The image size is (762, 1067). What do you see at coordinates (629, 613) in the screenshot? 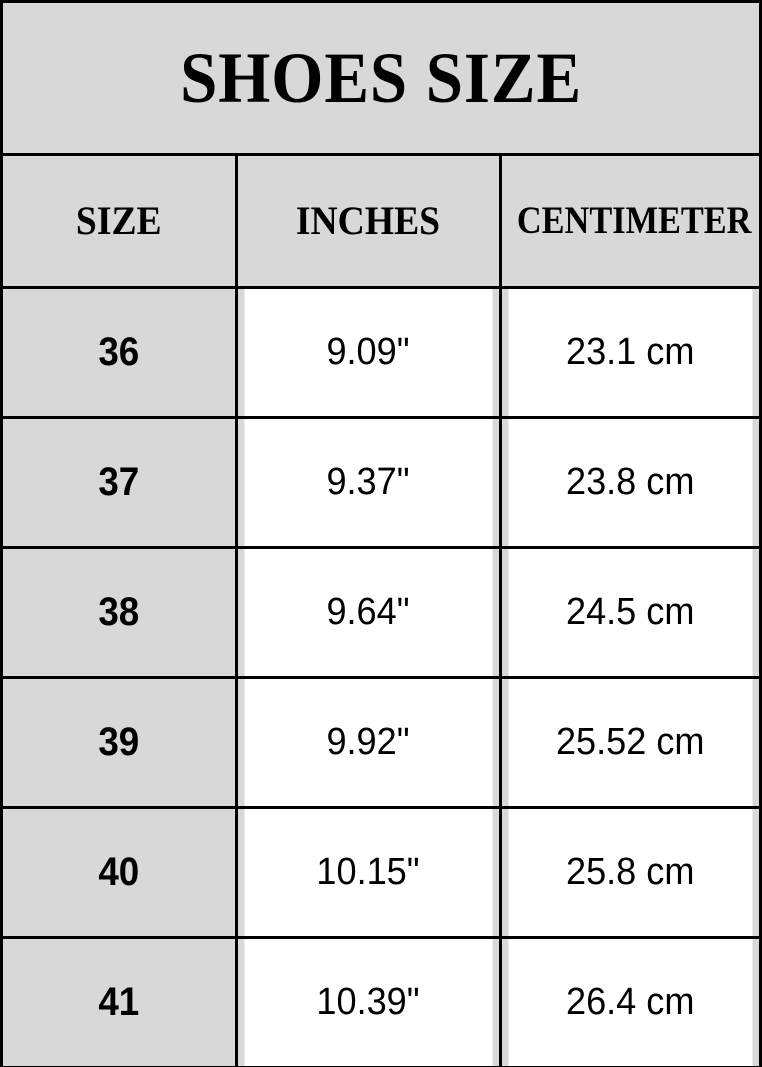
I see `cell-centimeter: 24.5 cm` at bounding box center [629, 613].